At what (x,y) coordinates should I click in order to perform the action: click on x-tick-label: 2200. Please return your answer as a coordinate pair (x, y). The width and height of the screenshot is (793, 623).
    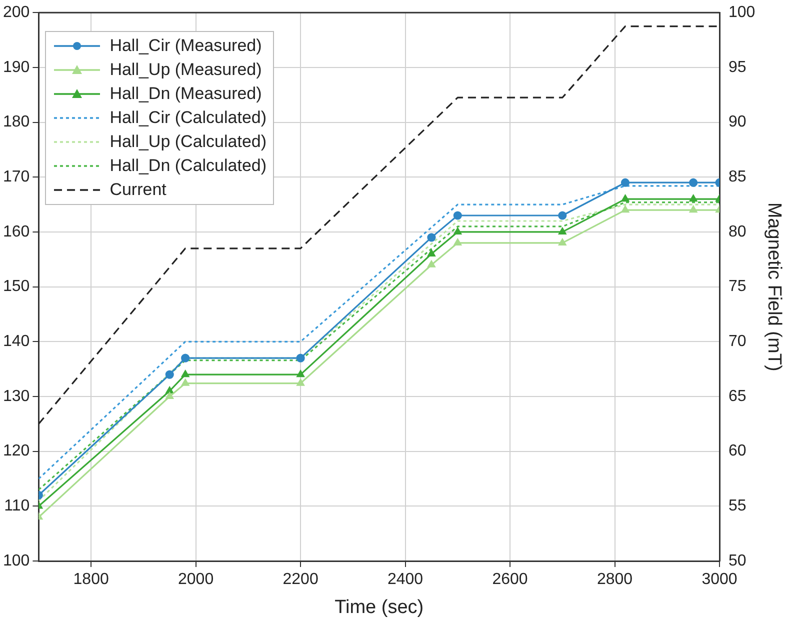
    Looking at the image, I should click on (300, 579).